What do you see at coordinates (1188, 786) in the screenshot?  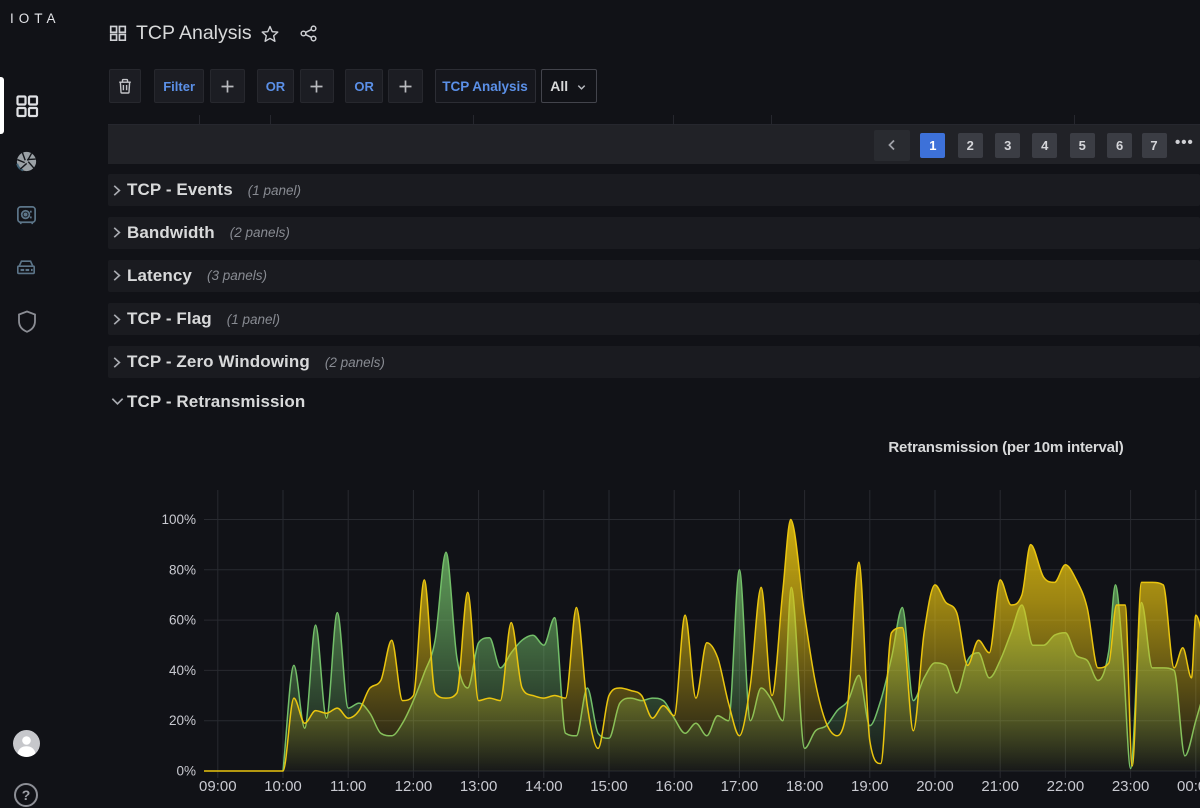 I see `svg-text: 00:00` at bounding box center [1188, 786].